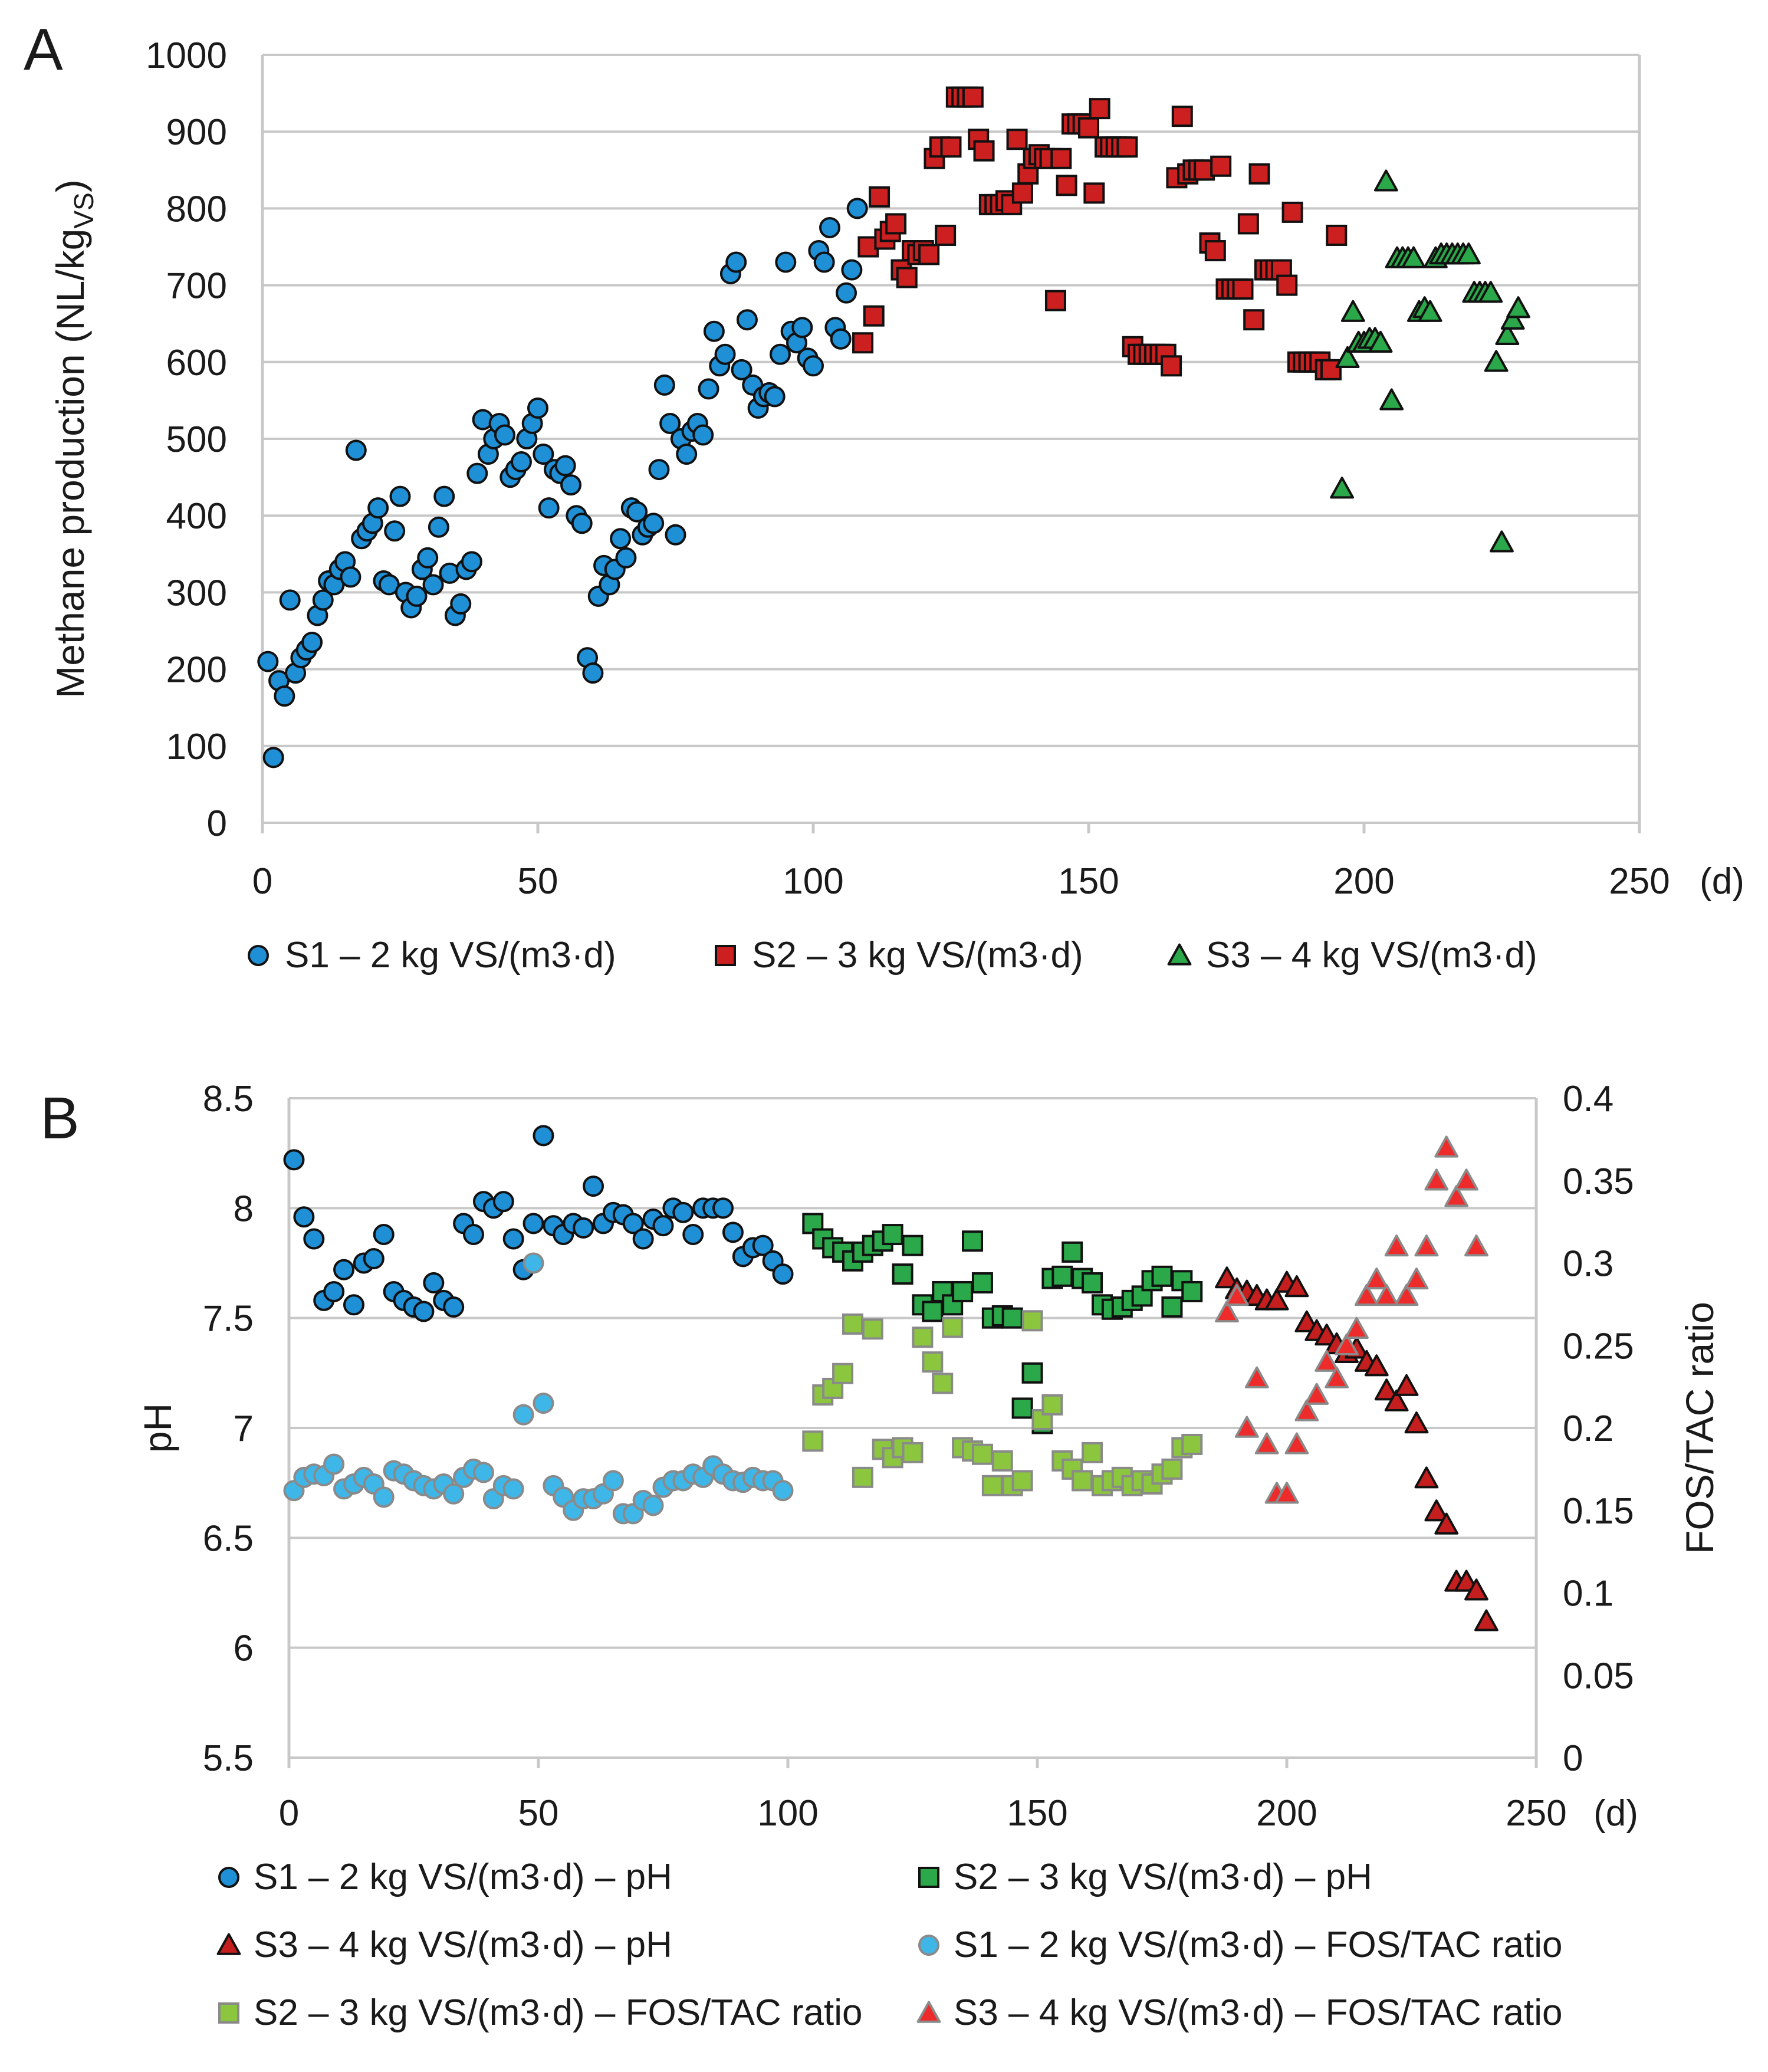 The image size is (1768, 2072). What do you see at coordinates (1258, 1945) in the screenshot?
I see `legend-label: S1 – 2 kg VS/(m3·d) – FOS/TAC ratio` at bounding box center [1258, 1945].